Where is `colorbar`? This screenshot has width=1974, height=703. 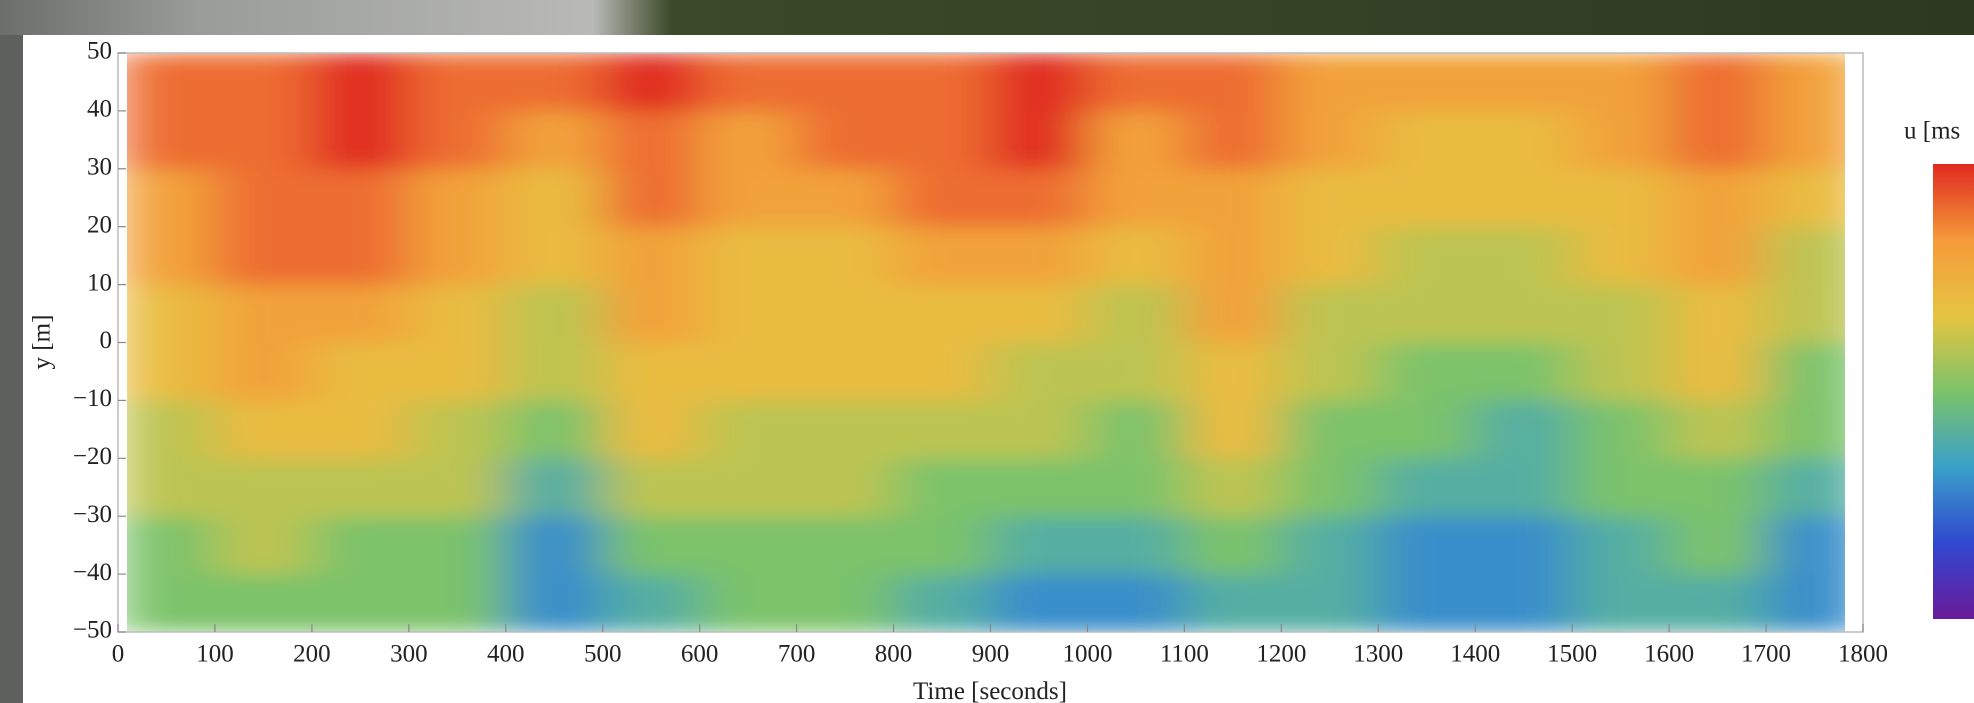 colorbar is located at coordinates (1953, 391).